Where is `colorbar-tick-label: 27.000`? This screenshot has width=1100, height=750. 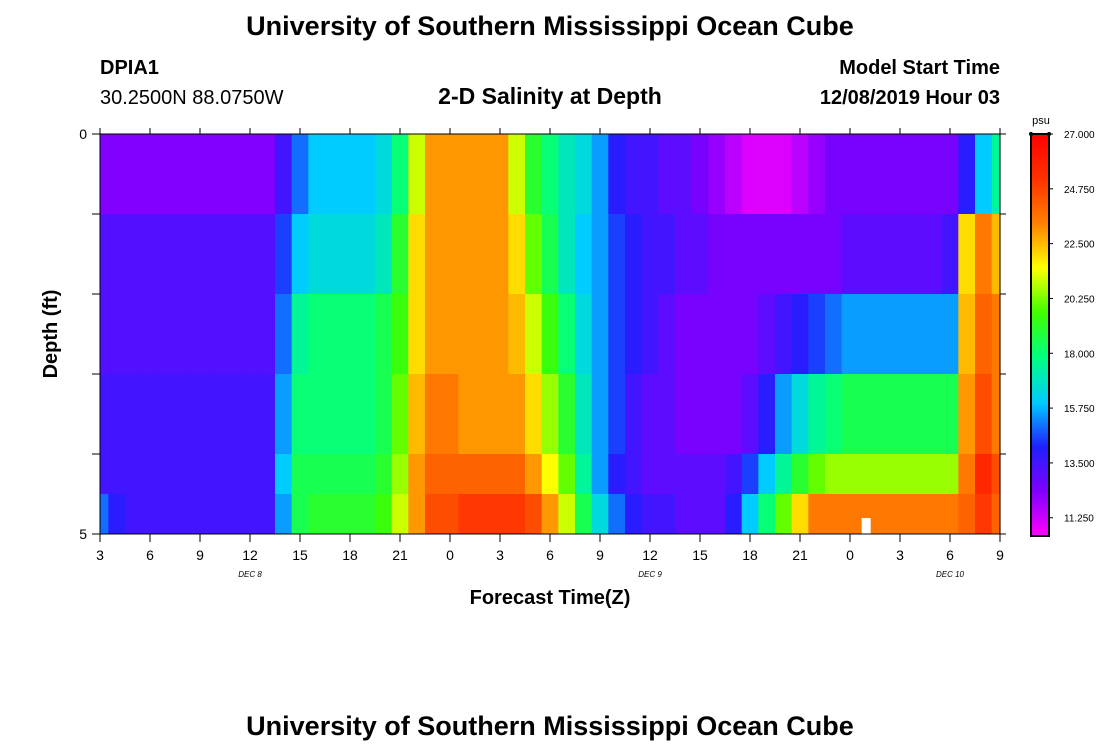 colorbar-tick-label: 27.000 is located at coordinates (1079, 135).